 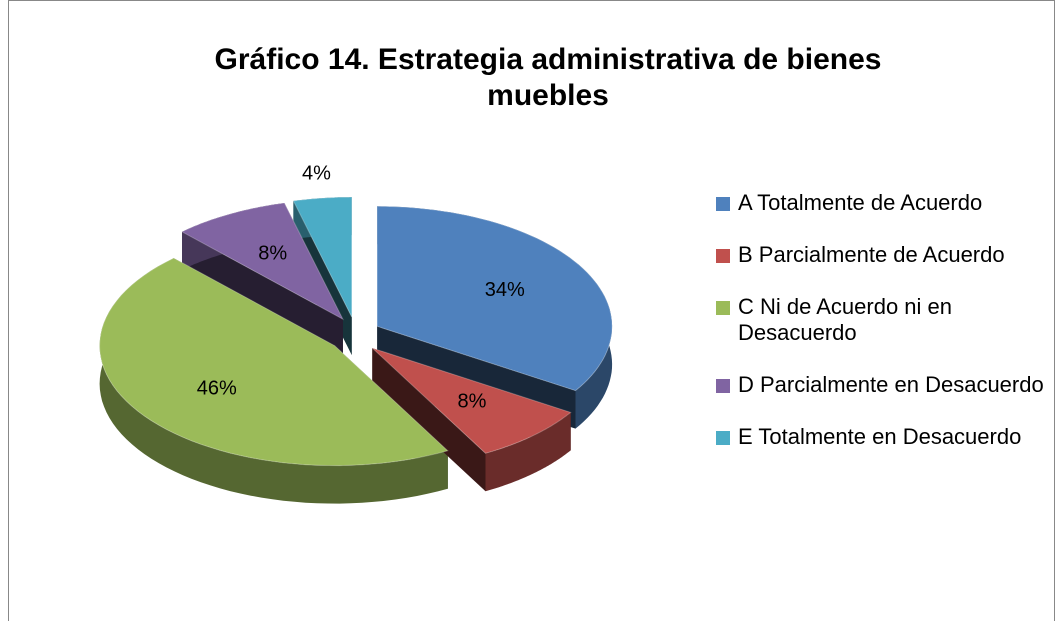 What do you see at coordinates (891, 384) in the screenshot?
I see `legend-label: D Parcialmente en Desacuerdo` at bounding box center [891, 384].